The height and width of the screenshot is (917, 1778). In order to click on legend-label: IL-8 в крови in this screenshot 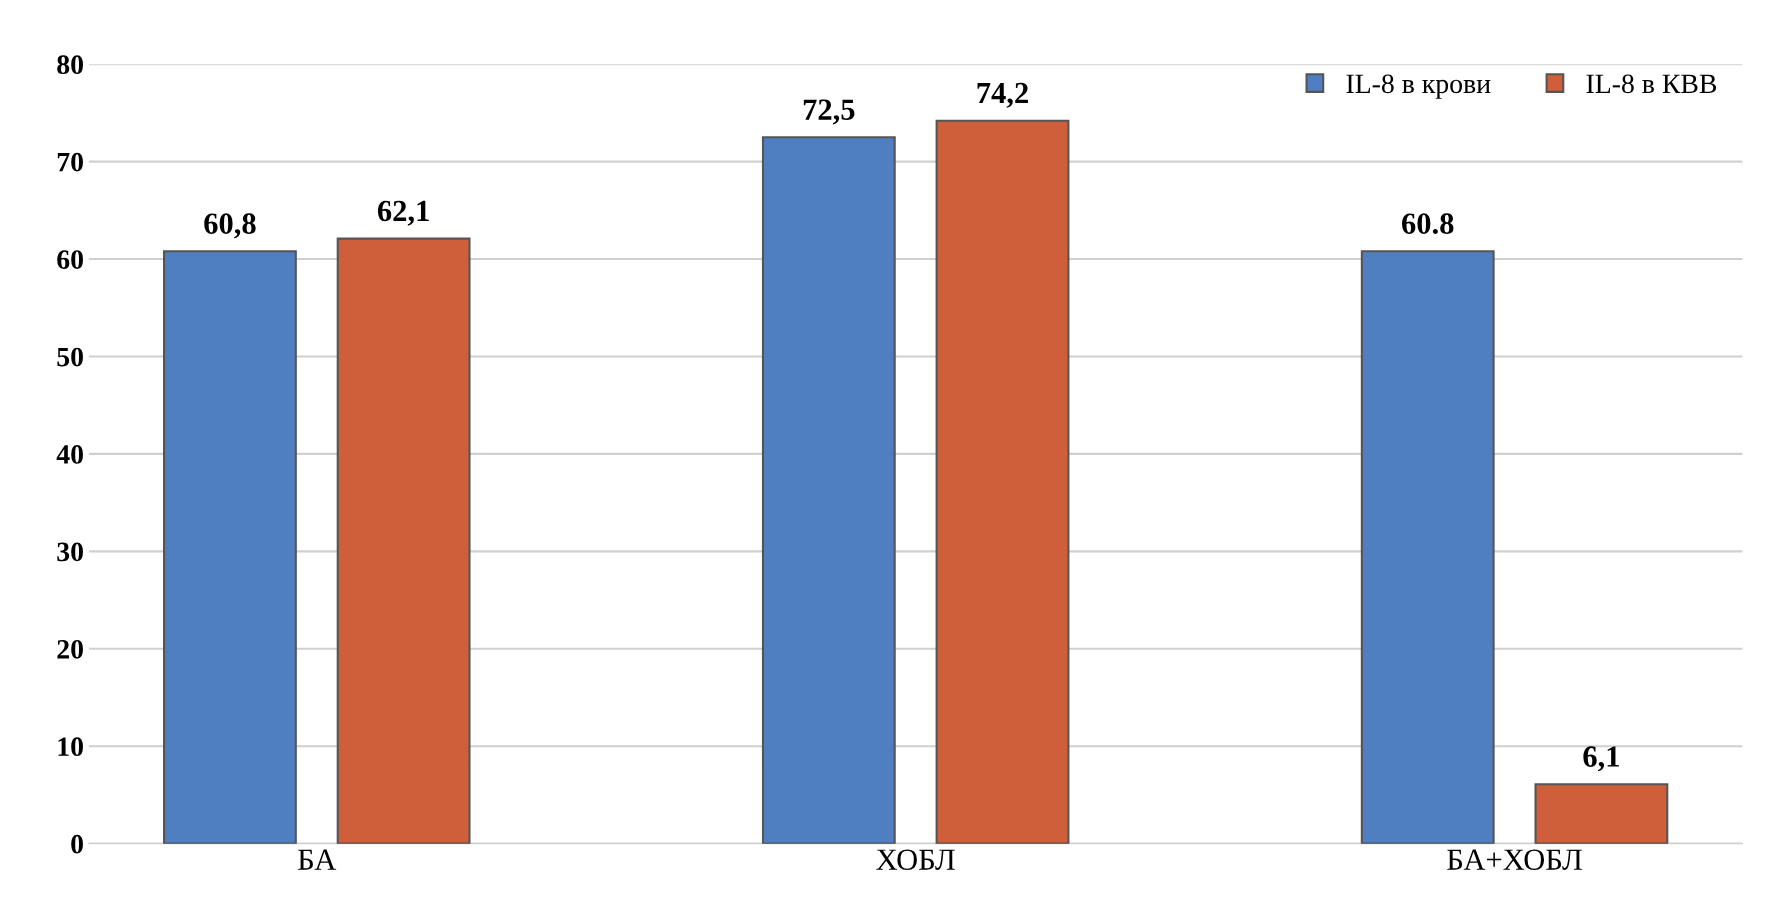, I will do `click(1418, 86)`.